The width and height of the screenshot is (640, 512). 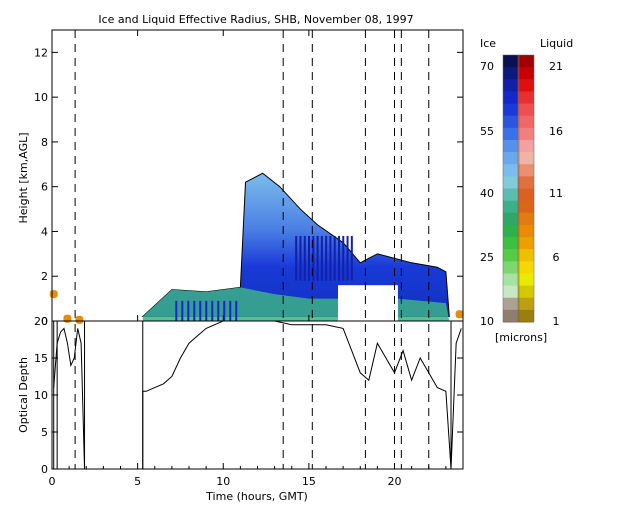 What do you see at coordinates (556, 131) in the screenshot?
I see `colorbar-liquid-label: 16` at bounding box center [556, 131].